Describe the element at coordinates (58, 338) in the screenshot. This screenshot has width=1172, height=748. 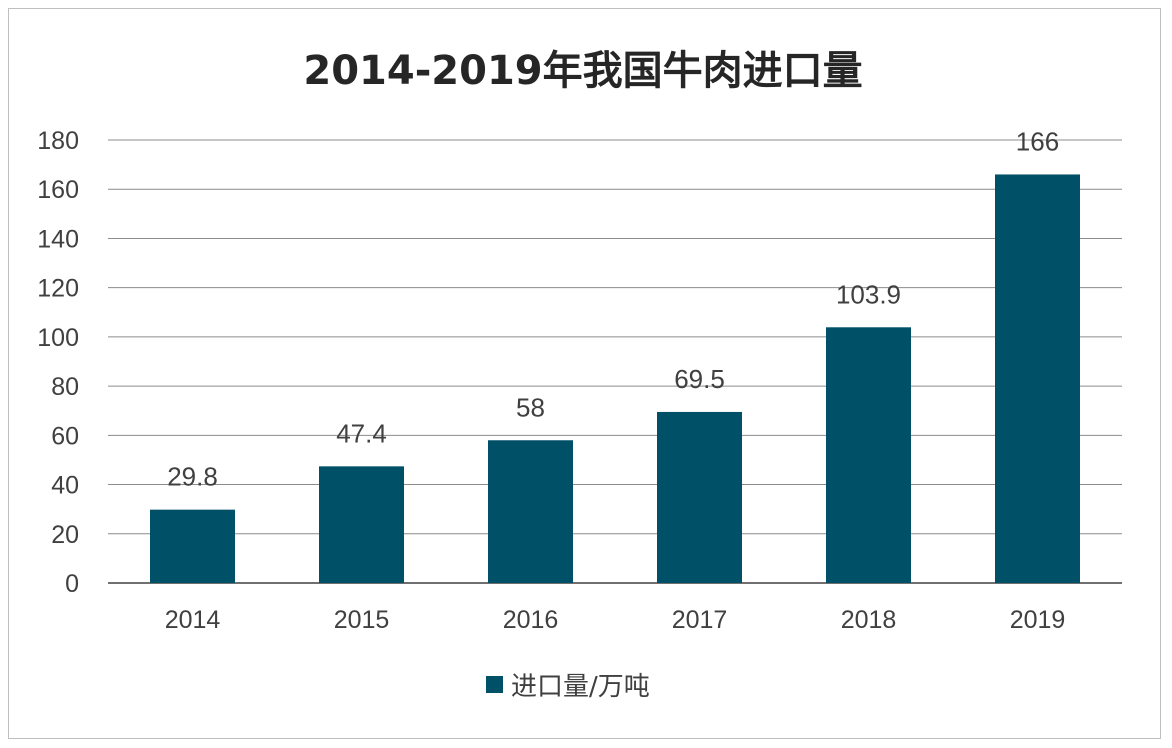
I see `y-tick-label: 100` at that location.